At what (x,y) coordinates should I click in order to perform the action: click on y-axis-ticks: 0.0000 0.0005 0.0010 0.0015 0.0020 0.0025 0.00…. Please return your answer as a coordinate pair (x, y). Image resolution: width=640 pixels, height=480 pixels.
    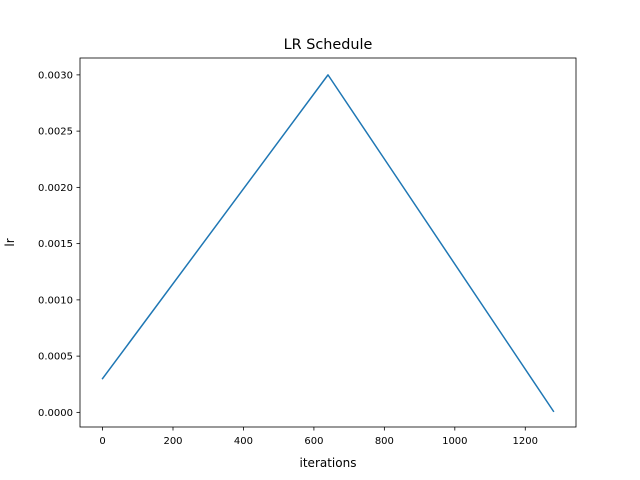
    Looking at the image, I should click on (59, 244).